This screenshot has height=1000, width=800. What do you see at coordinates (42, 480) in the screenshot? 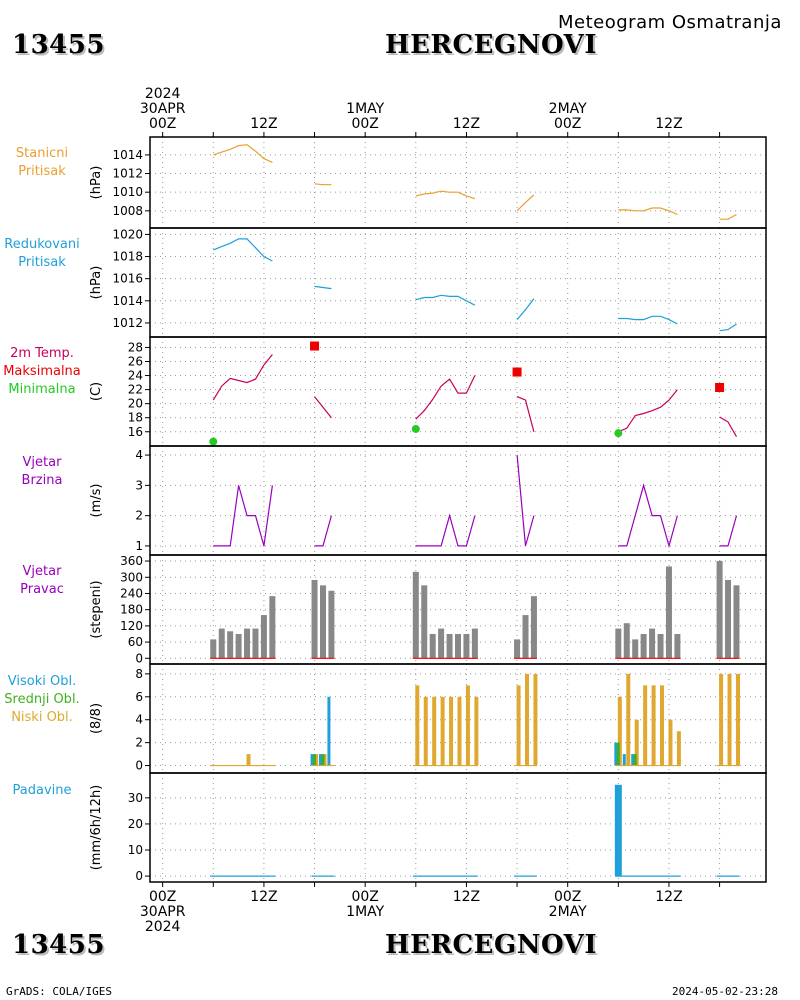
I see `panel-label: Brzina` at bounding box center [42, 480].